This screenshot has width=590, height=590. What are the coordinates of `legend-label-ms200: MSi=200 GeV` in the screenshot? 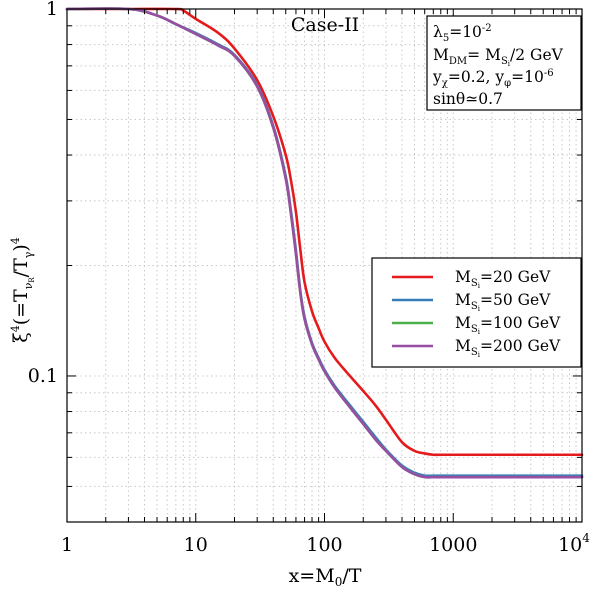 It's located at (508, 348).